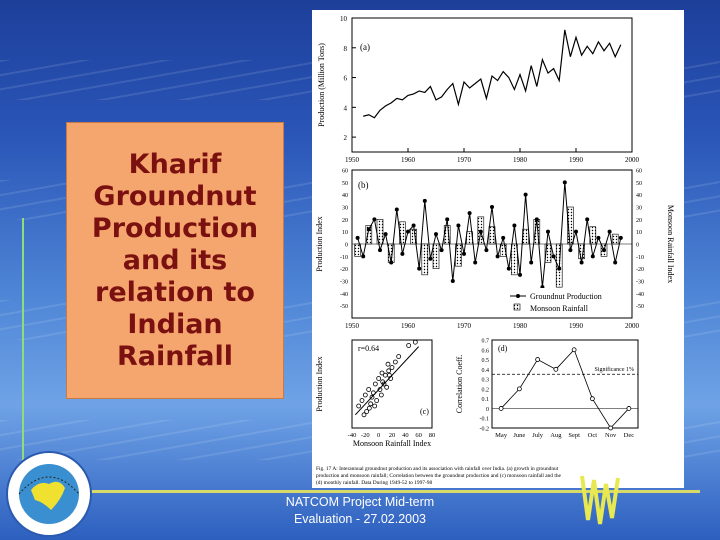  What do you see at coordinates (392, 435) in the screenshot?
I see `panel-c-xtick-label: 20` at bounding box center [392, 435].